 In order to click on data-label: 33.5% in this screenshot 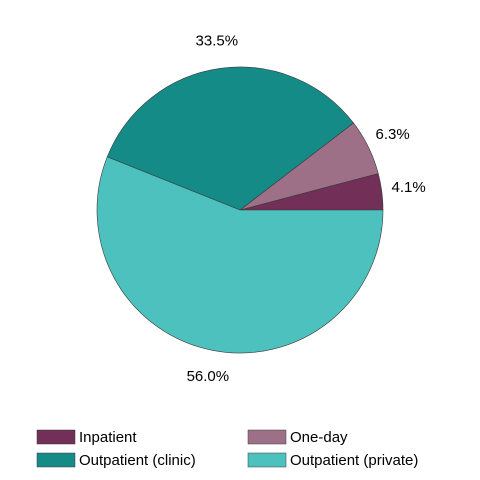, I will do `click(217, 41)`.